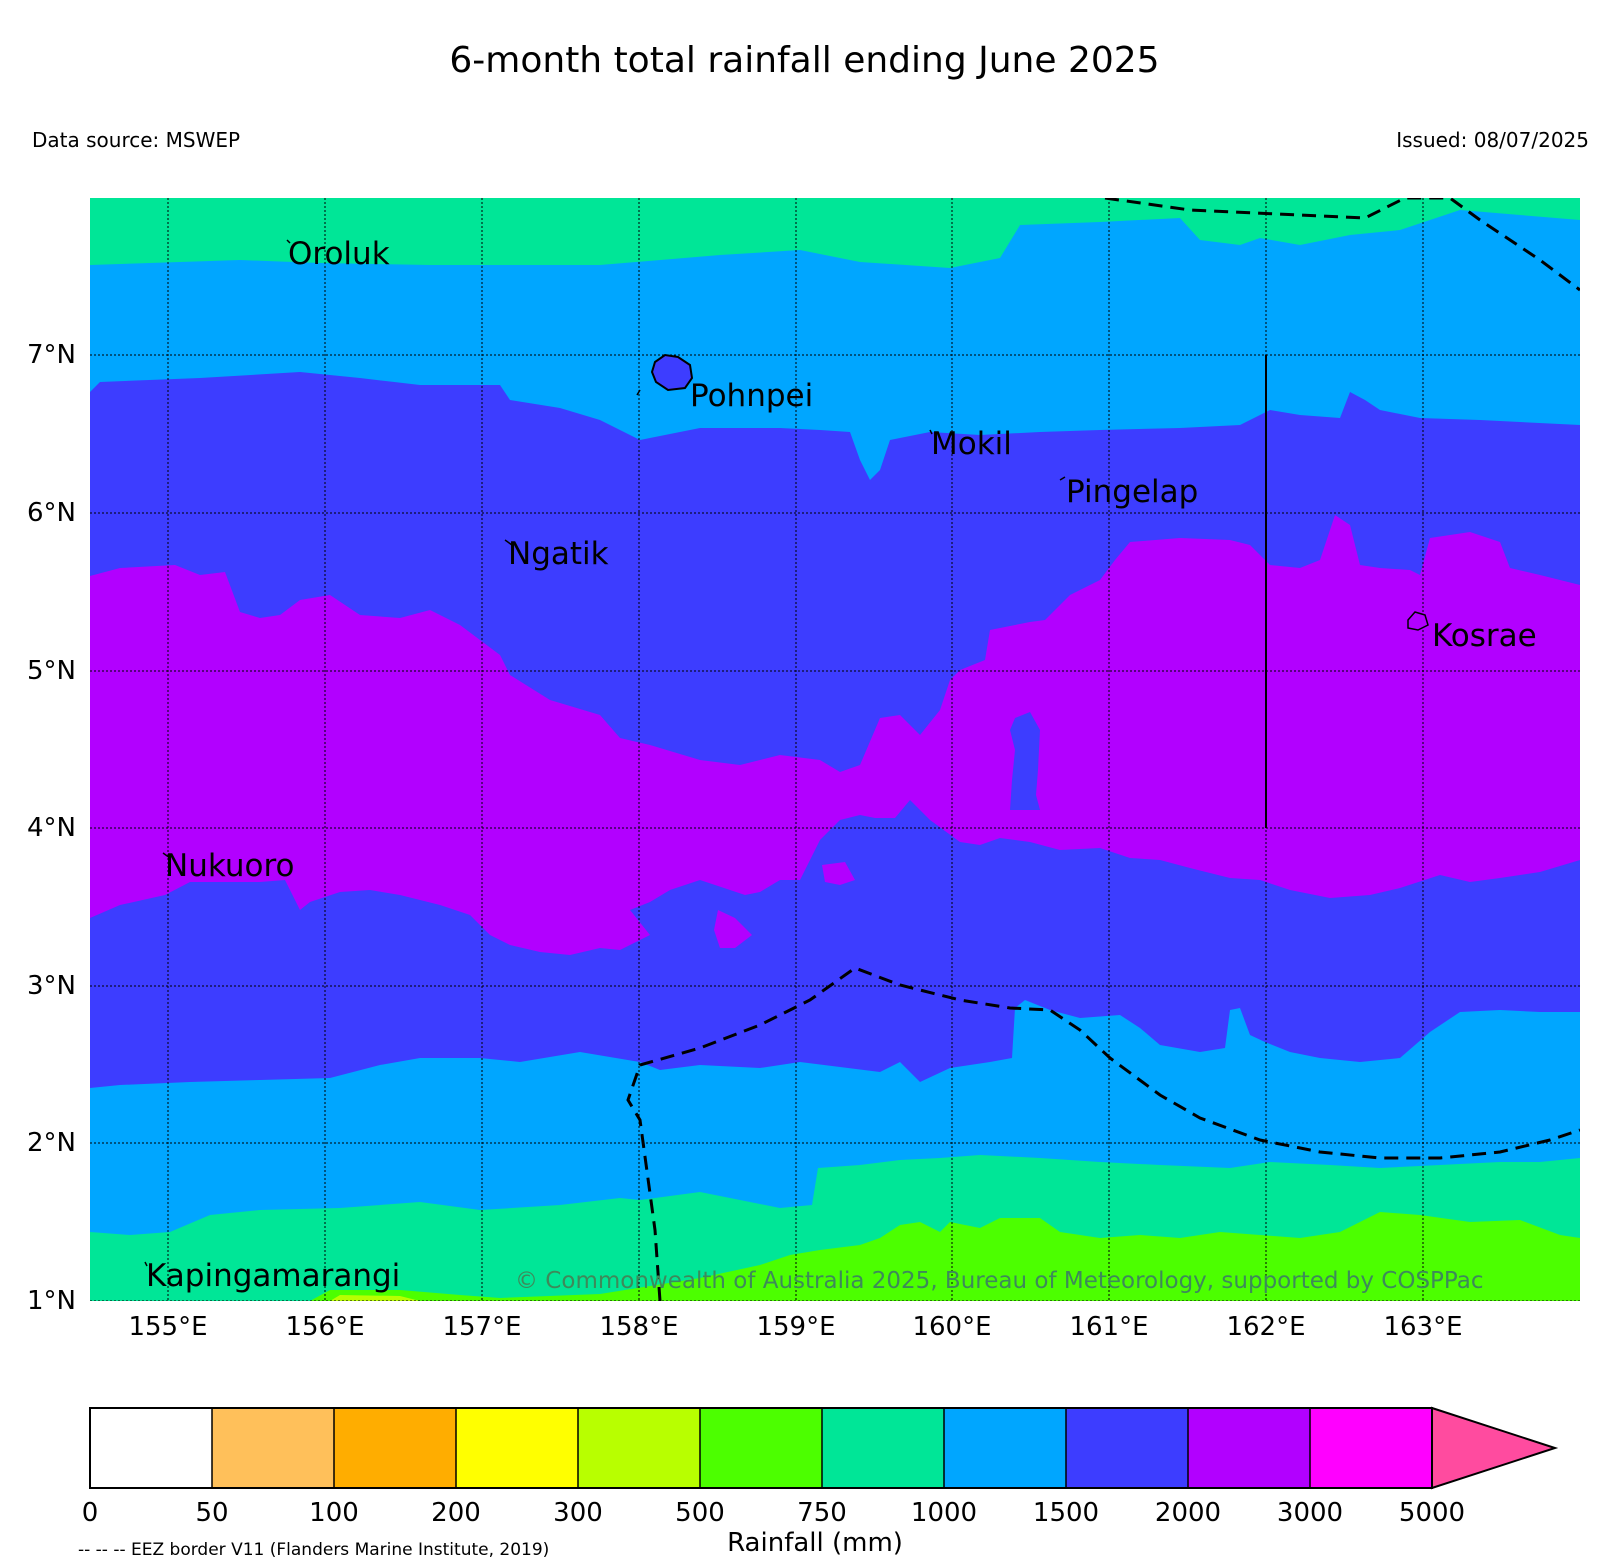 The width and height of the screenshot is (1609, 1563). Describe the element at coordinates (952, 1327) in the screenshot. I see `lon-label: 160°E` at that location.